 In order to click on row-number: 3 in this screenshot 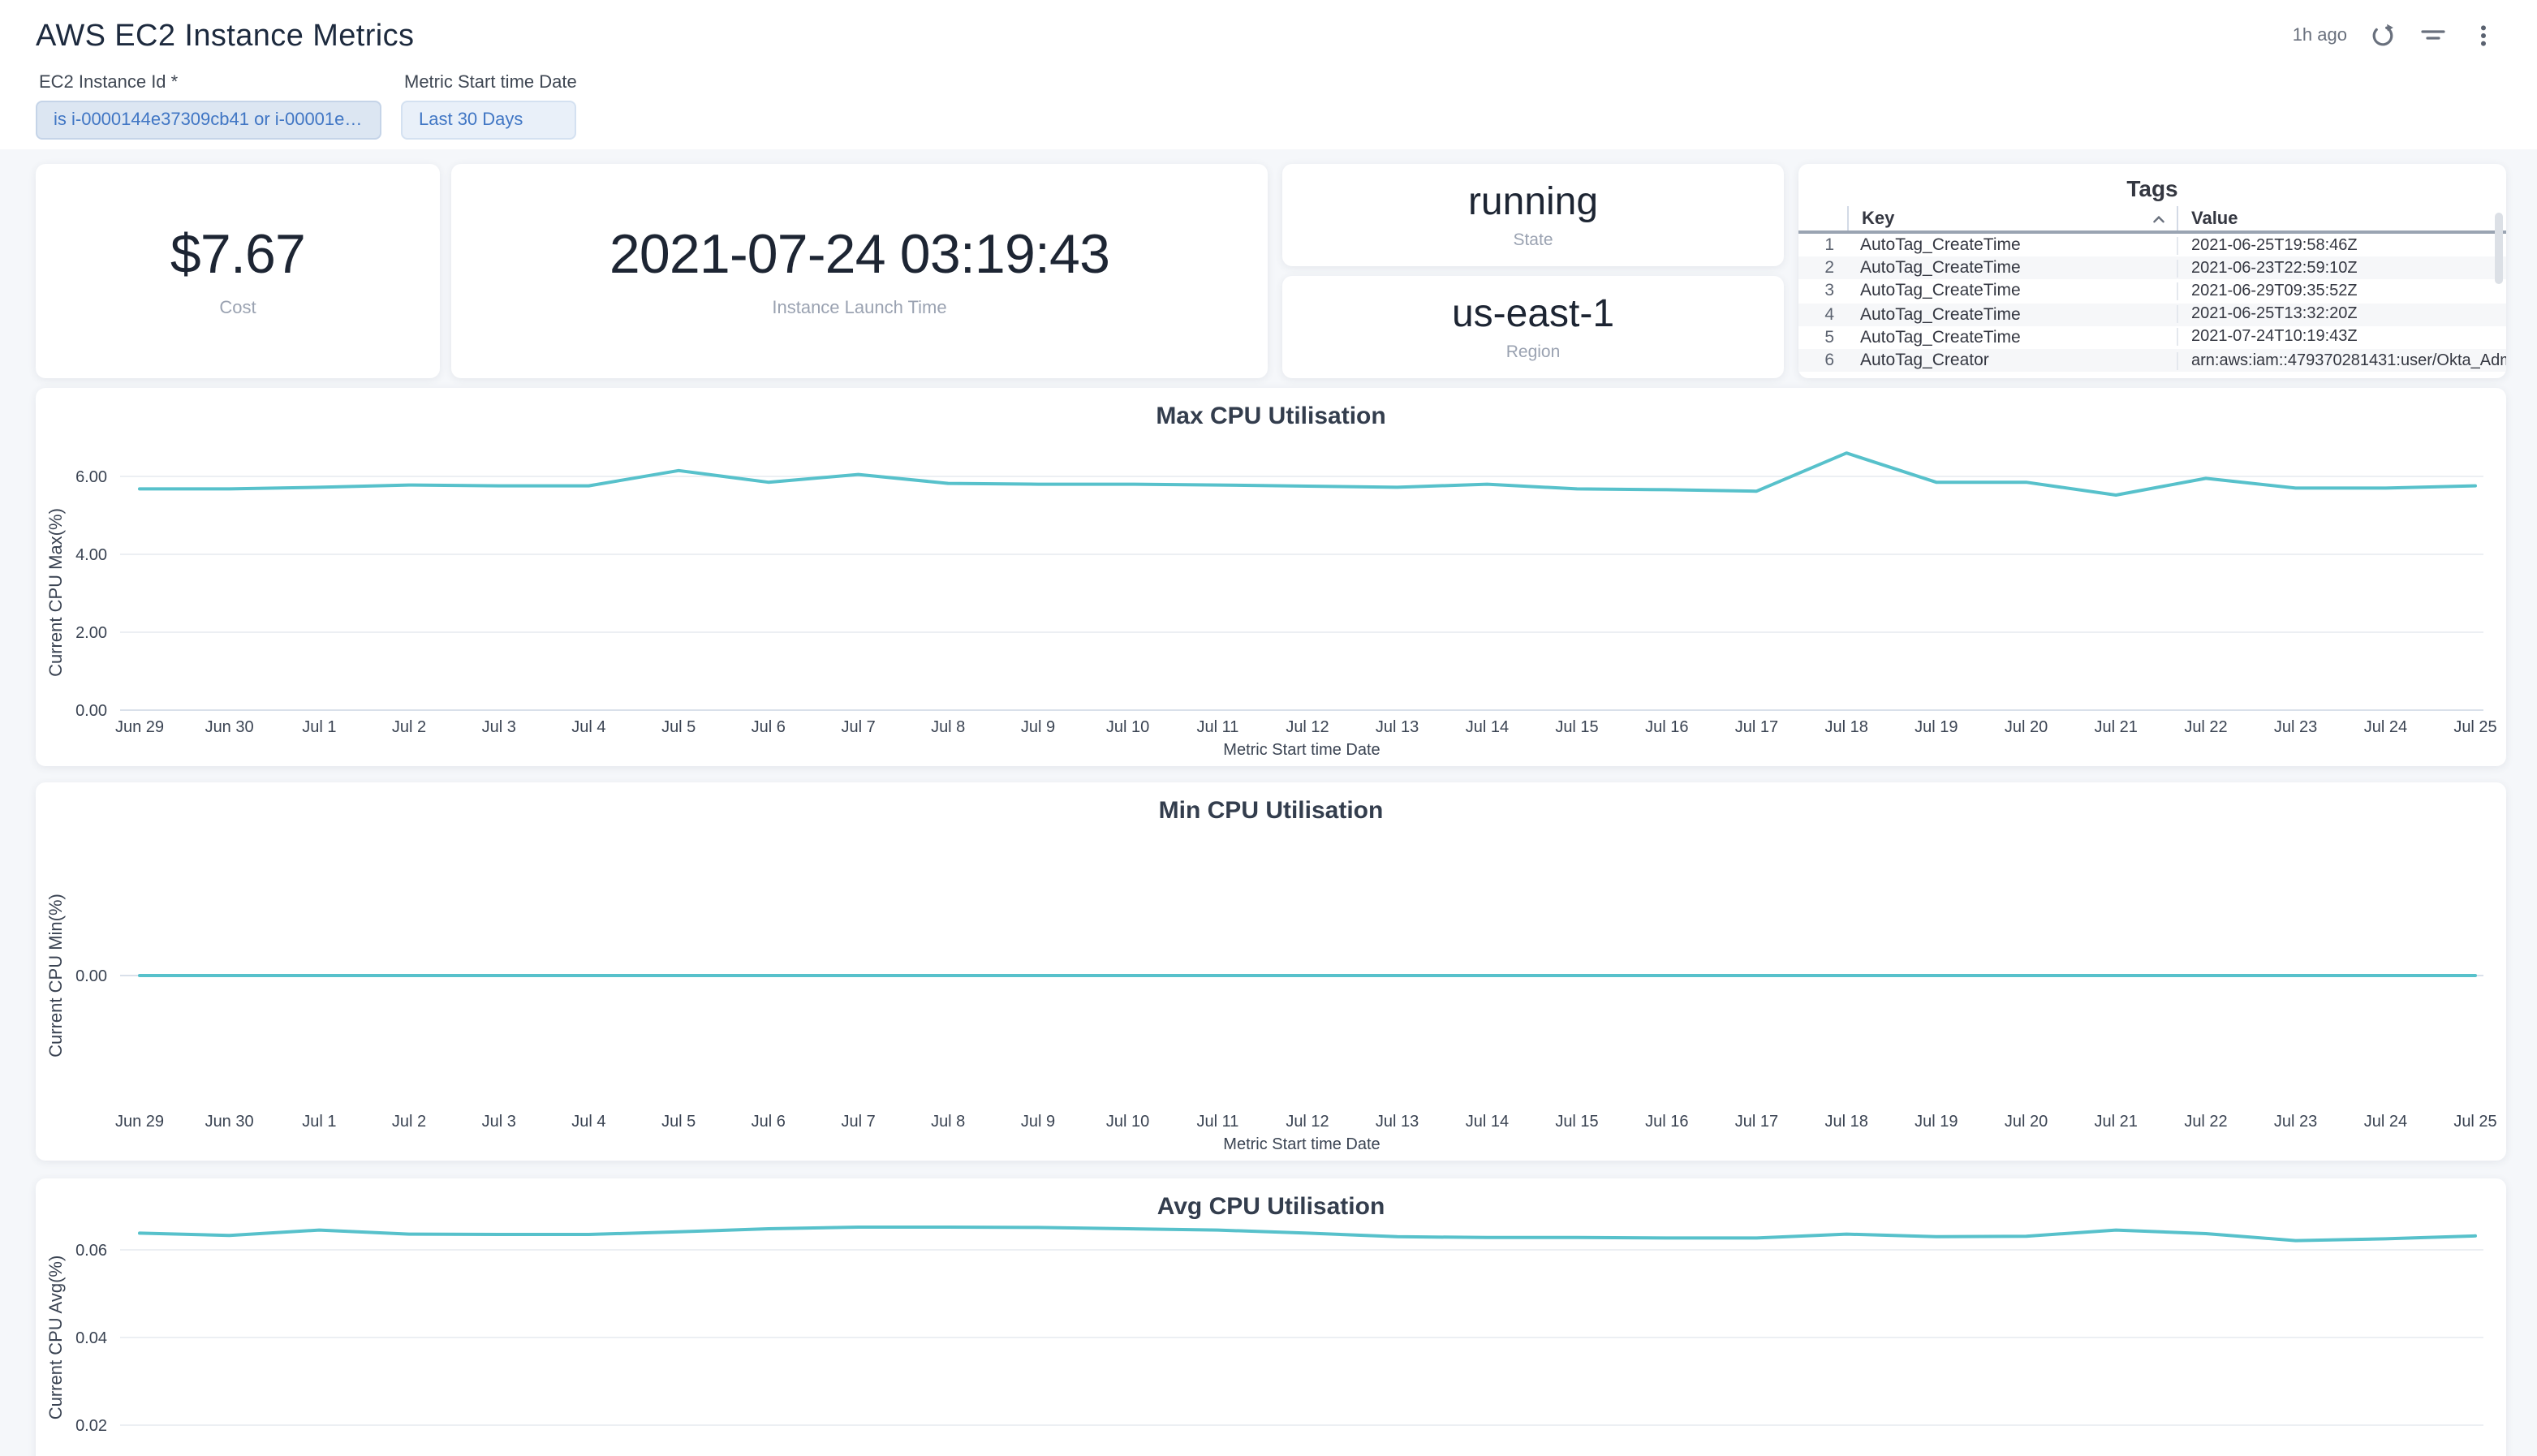, I will do `click(1829, 291)`.